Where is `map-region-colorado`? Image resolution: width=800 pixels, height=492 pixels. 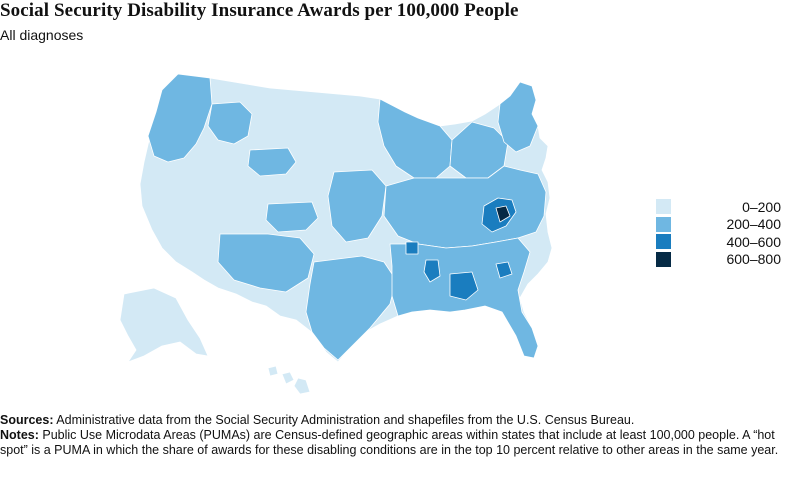
map-region-colorado is located at coordinates (292, 217).